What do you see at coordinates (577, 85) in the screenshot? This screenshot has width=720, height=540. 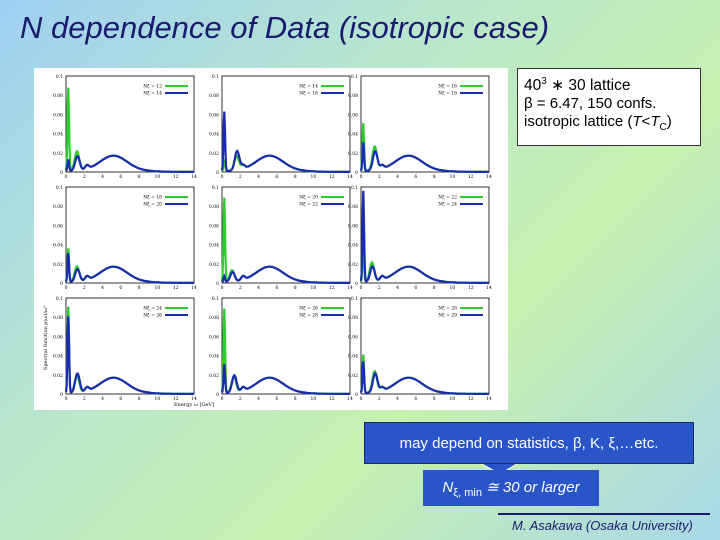 I see `lattice-size: 403 ∗ 30 lattice` at bounding box center [577, 85].